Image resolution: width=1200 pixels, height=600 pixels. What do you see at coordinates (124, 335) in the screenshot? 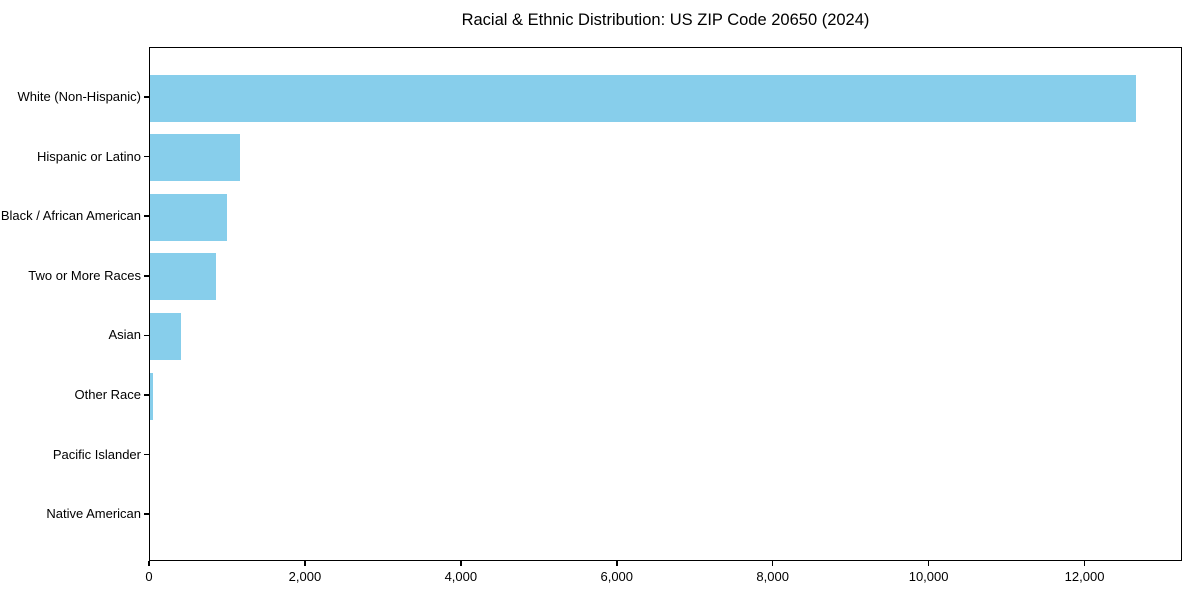
I see `y-tick-label: Asian` at bounding box center [124, 335].